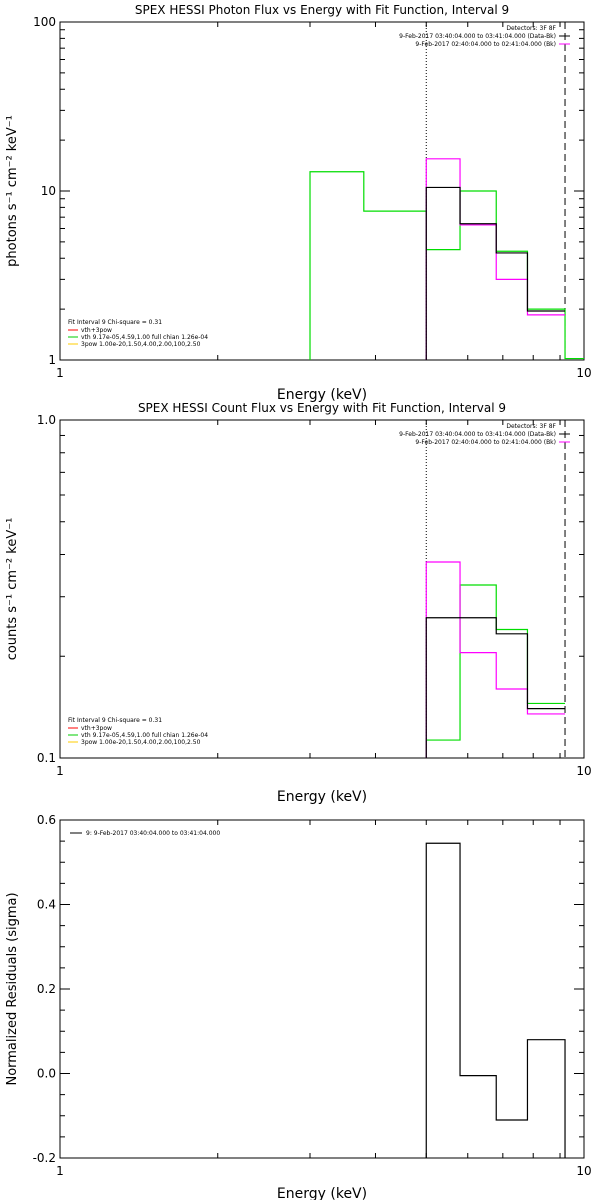  Describe the element at coordinates (46, 420) in the screenshot. I see `y-tick-label: 1.0` at that location.